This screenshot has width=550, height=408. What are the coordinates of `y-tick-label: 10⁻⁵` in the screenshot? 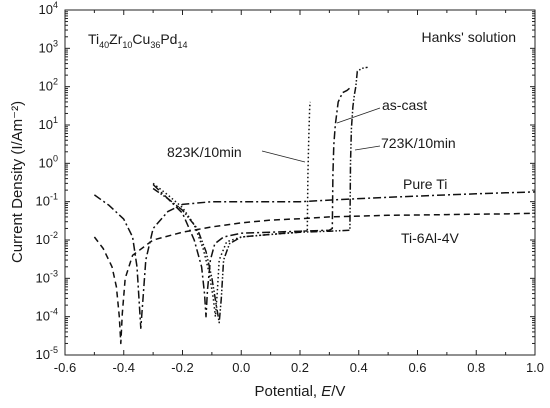 It's located at (47, 353).